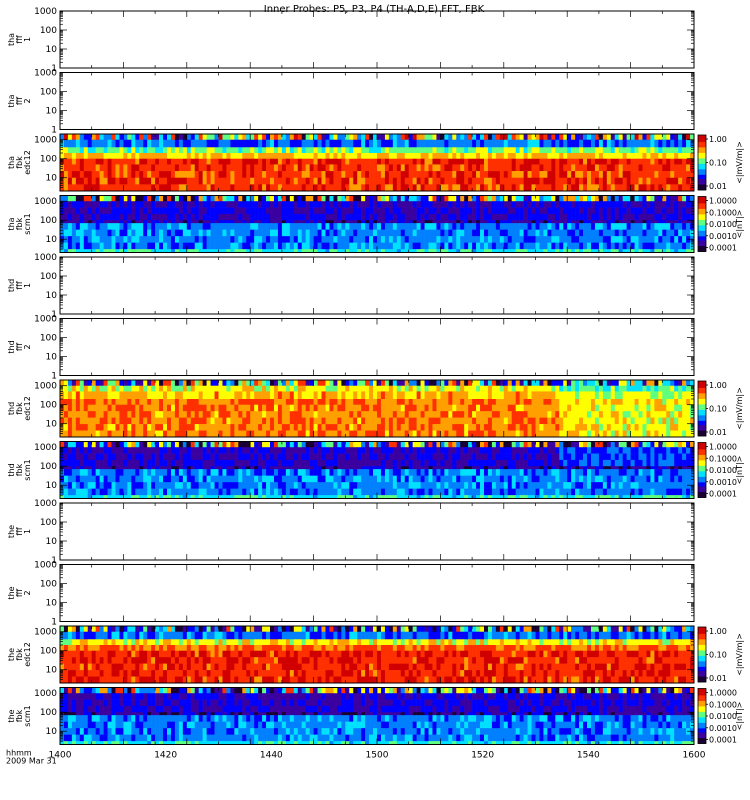 The width and height of the screenshot is (750, 800). Describe the element at coordinates (723, 201) in the screenshot. I see `colorbar-tick-label: 1.0000` at that location.